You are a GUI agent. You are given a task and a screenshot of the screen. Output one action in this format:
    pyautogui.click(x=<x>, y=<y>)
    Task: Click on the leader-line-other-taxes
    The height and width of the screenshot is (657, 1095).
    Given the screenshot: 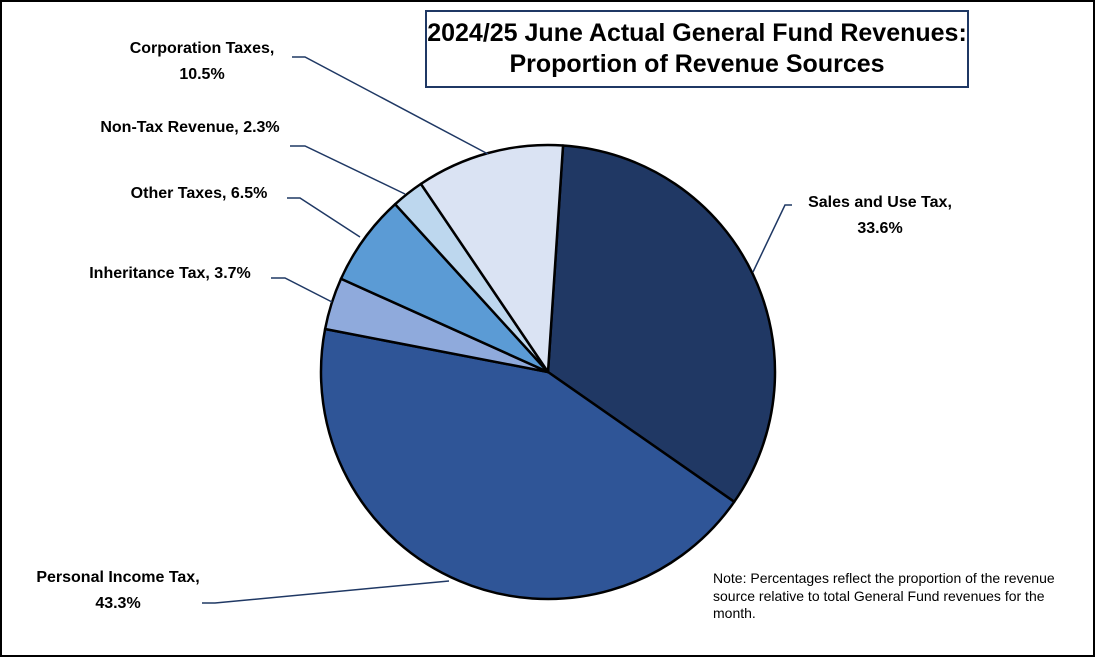 What is the action you would take?
    pyautogui.click(x=324, y=217)
    